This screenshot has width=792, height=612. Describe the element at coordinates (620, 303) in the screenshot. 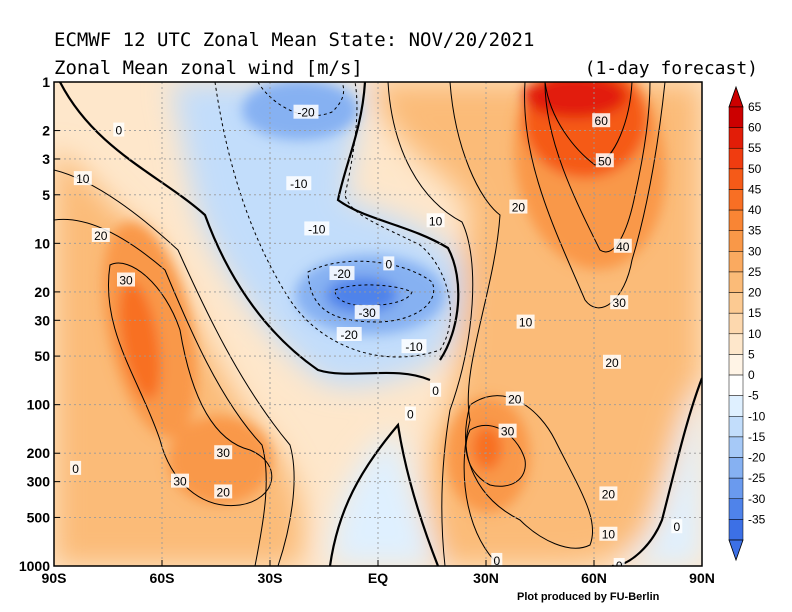

I see `contour-label: 30` at that location.